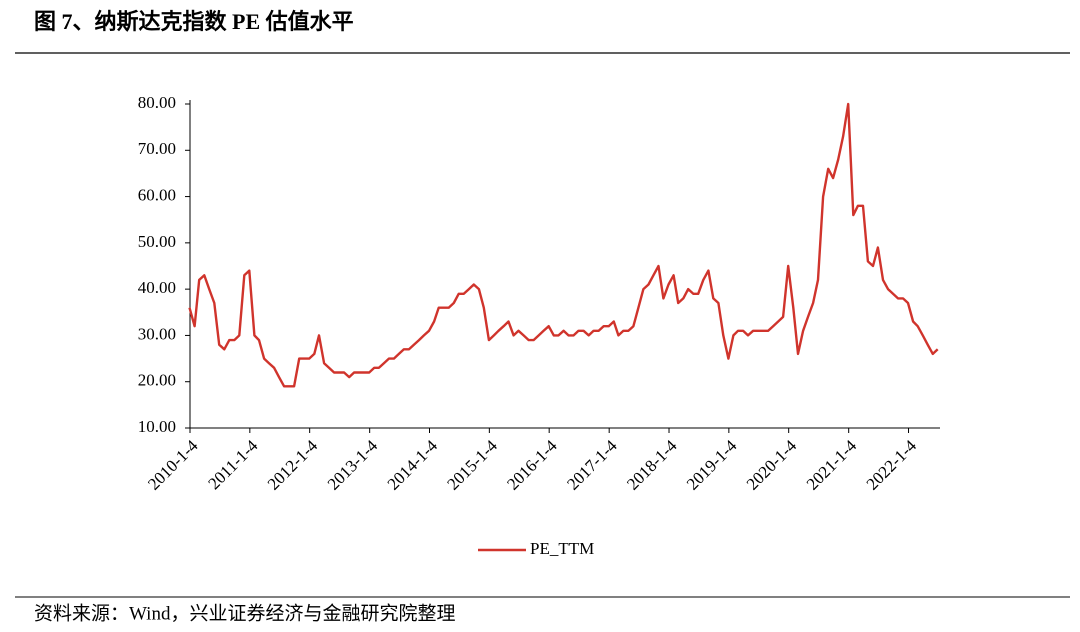 This screenshot has height=632, width=1080. I want to click on legend-label: PE_TTM, so click(562, 548).